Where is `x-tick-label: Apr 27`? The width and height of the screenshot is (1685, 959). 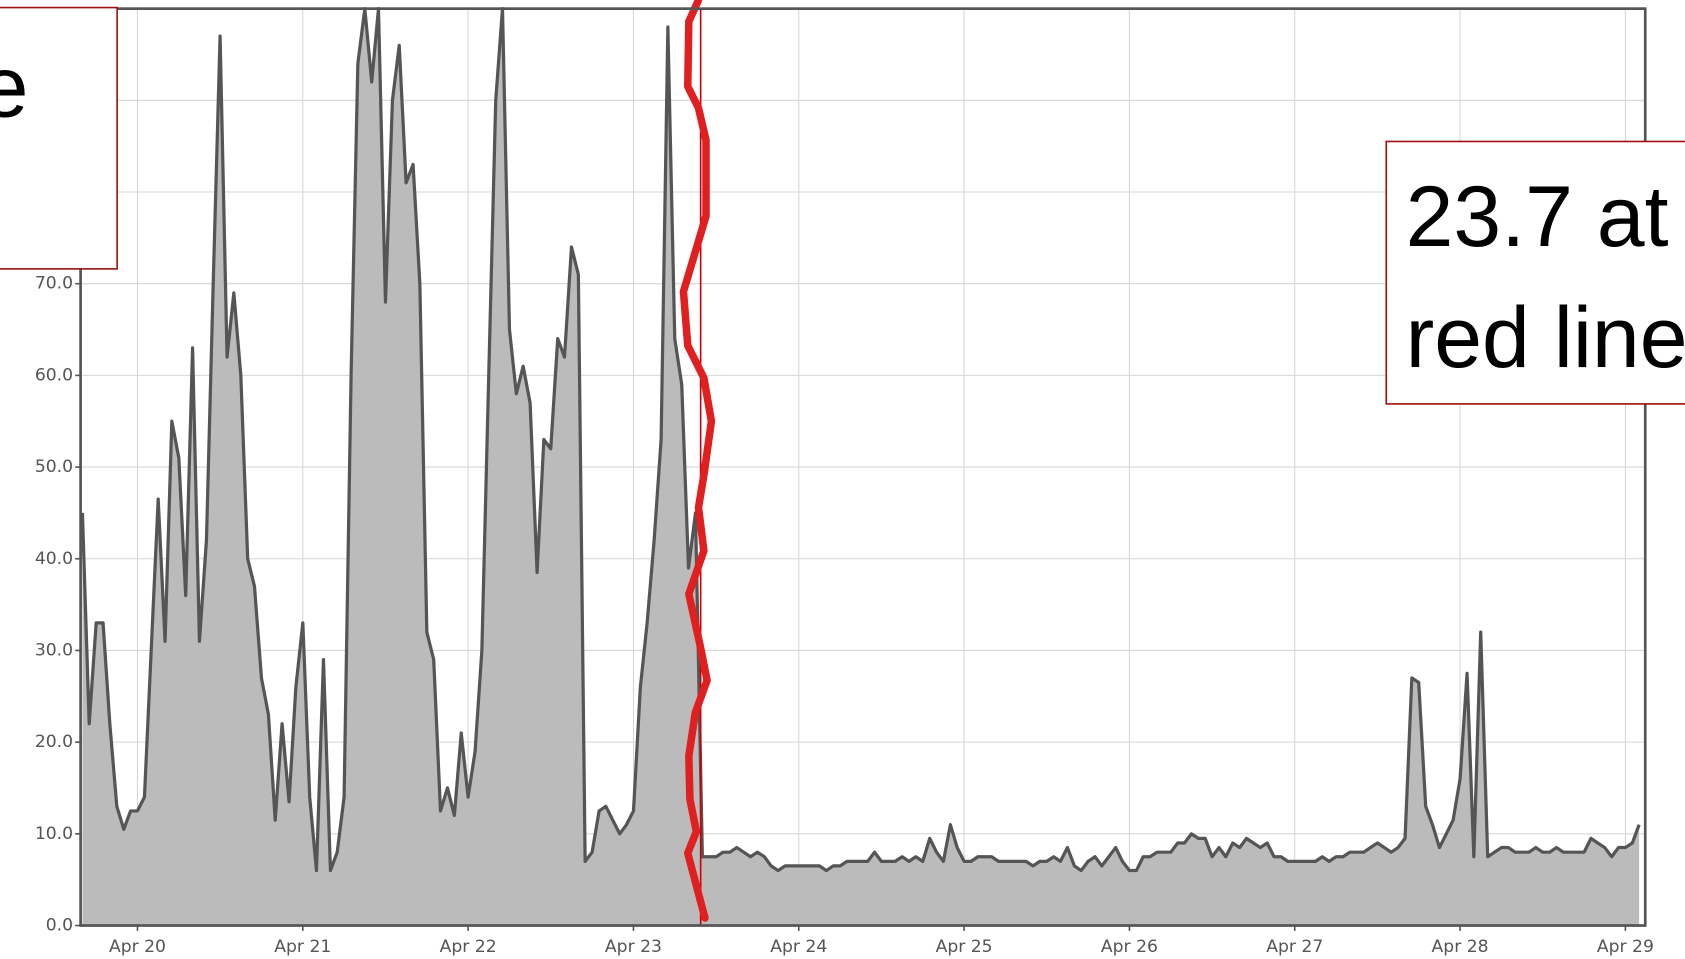
x-tick-label: Apr 27 is located at coordinates (1294, 947).